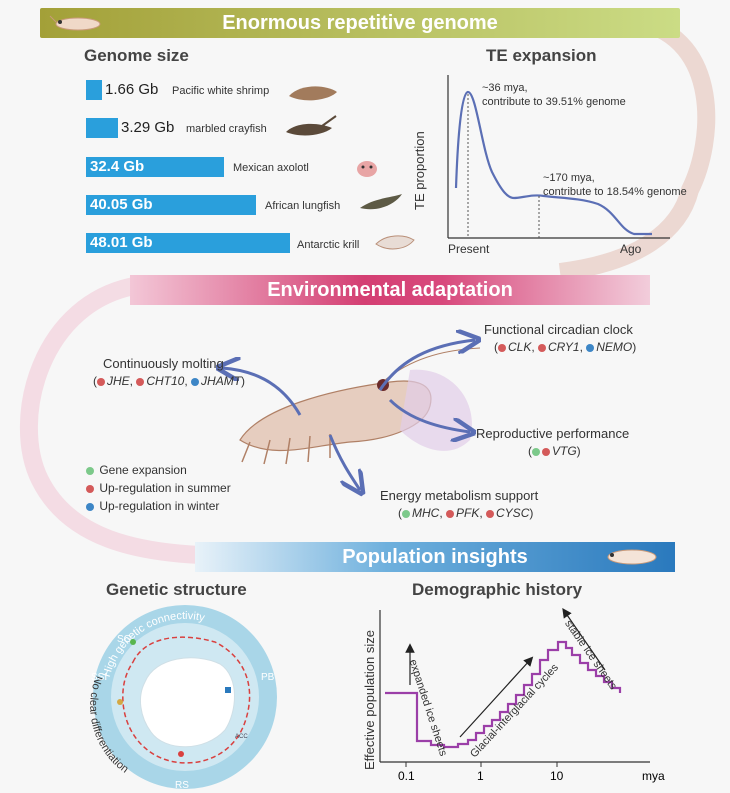 The height and width of the screenshot is (793, 730). I want to click on legend-dot-red, so click(90, 488).